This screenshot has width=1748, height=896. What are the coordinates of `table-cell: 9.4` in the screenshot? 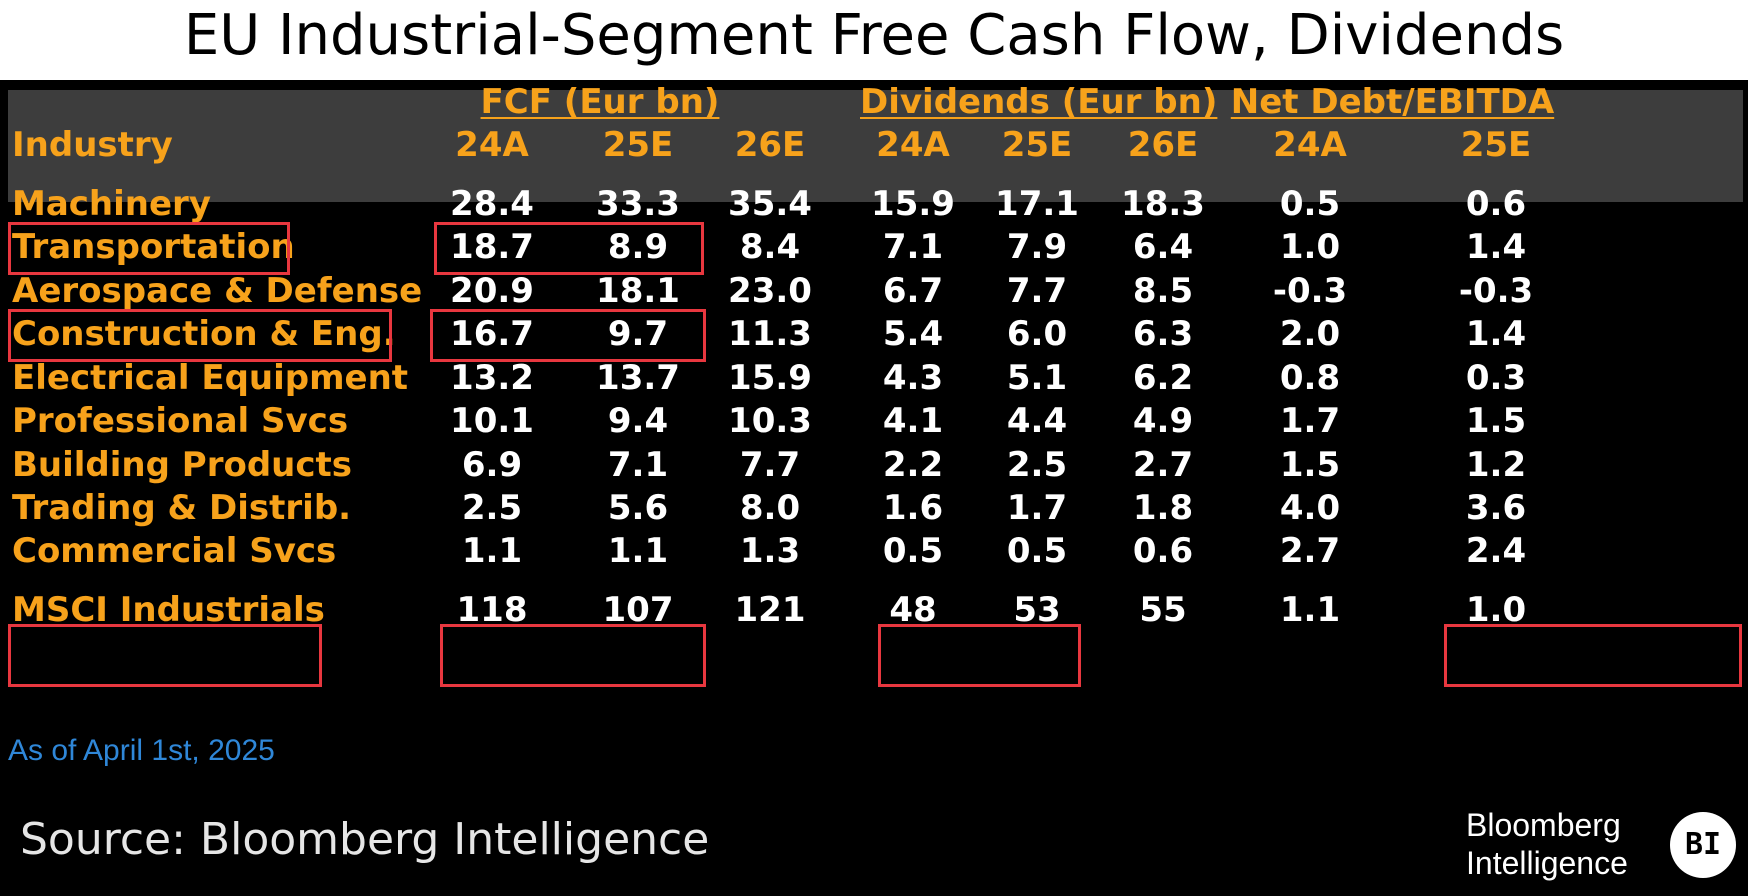 It's located at (638, 421).